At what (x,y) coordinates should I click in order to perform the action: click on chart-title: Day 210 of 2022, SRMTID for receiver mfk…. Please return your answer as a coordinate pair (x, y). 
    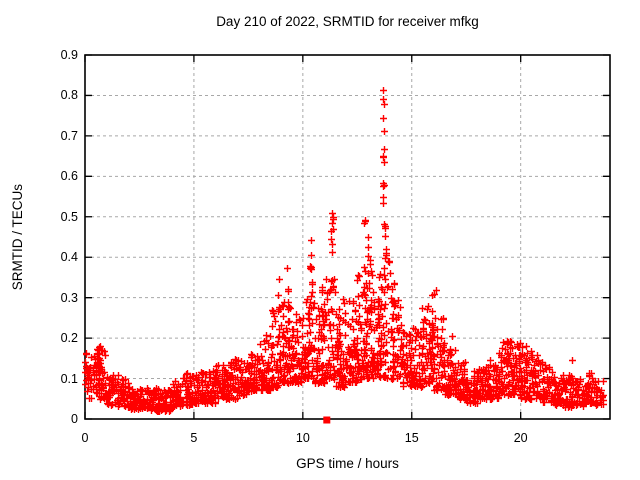
    Looking at the image, I should click on (347, 21).